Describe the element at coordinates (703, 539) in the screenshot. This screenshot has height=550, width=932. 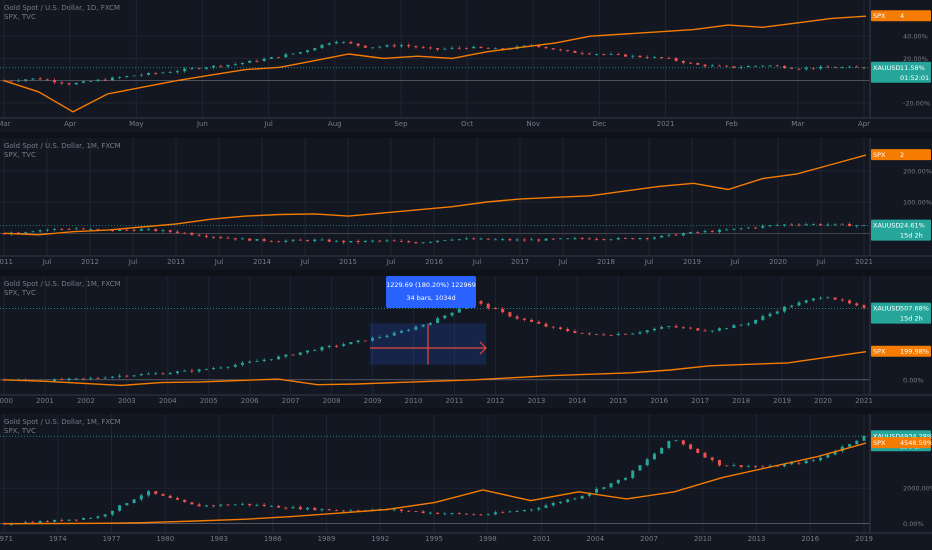
I see `x-tick-label: 2010` at that location.